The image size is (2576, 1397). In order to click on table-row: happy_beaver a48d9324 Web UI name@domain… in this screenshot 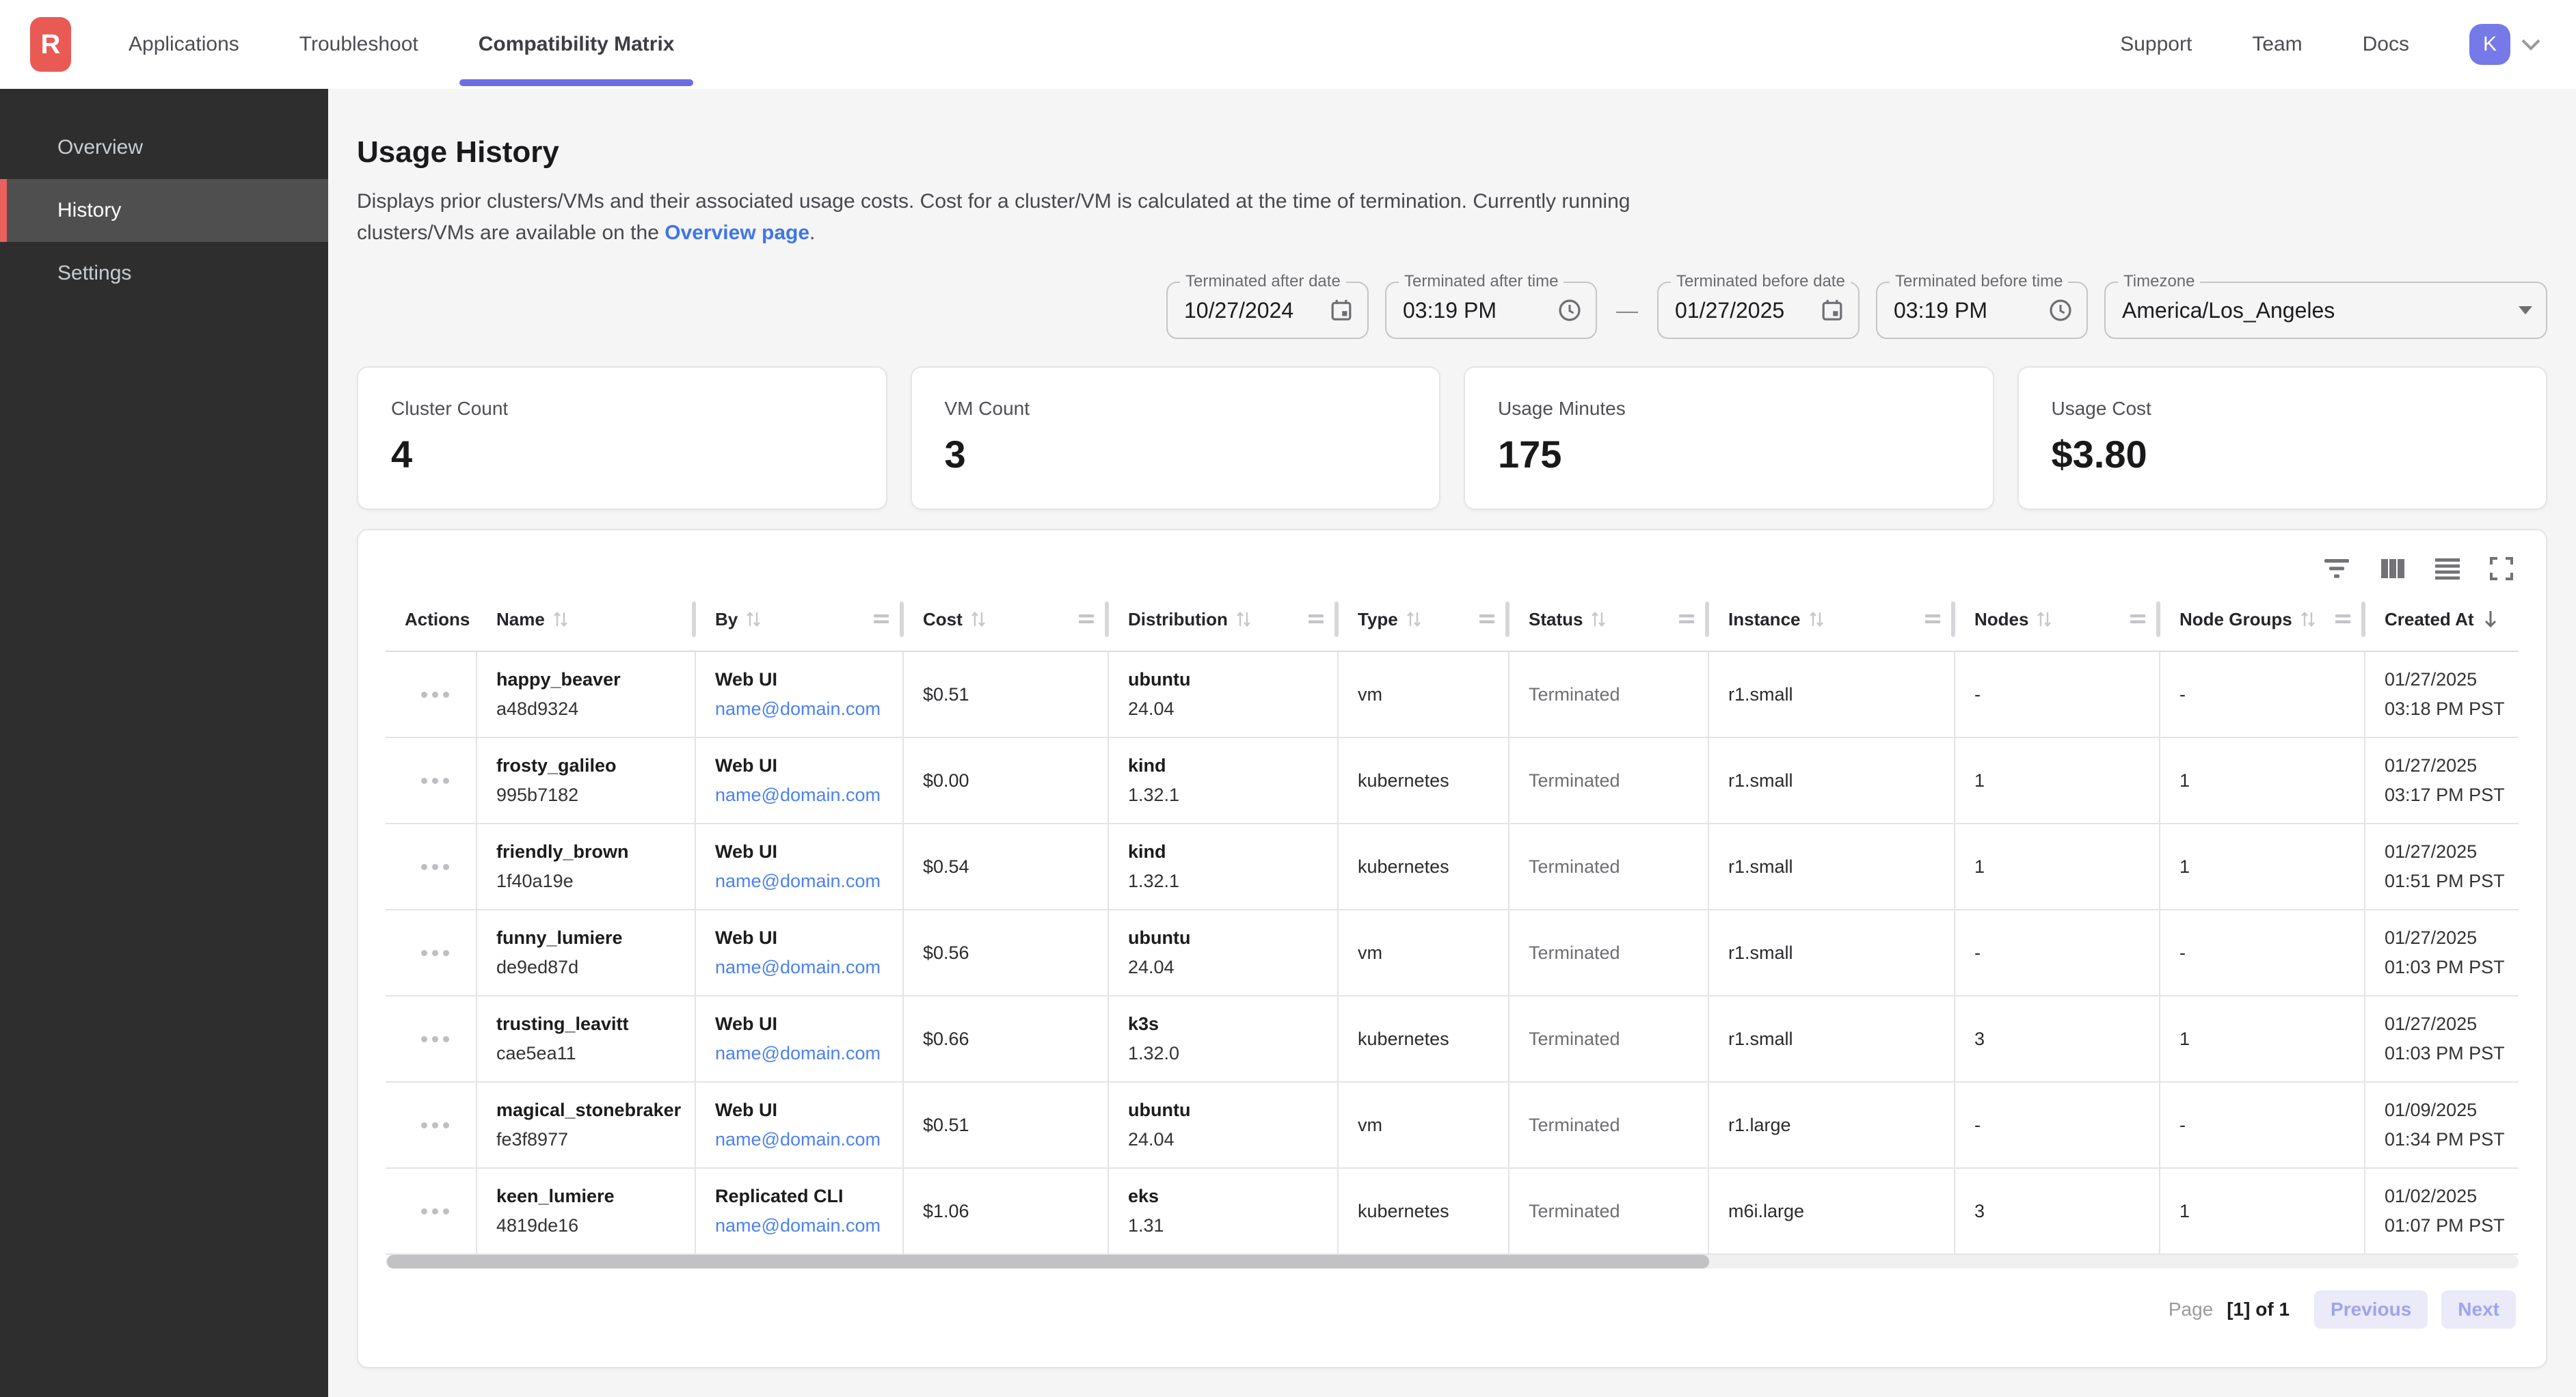, I will do `click(1452, 695)`.